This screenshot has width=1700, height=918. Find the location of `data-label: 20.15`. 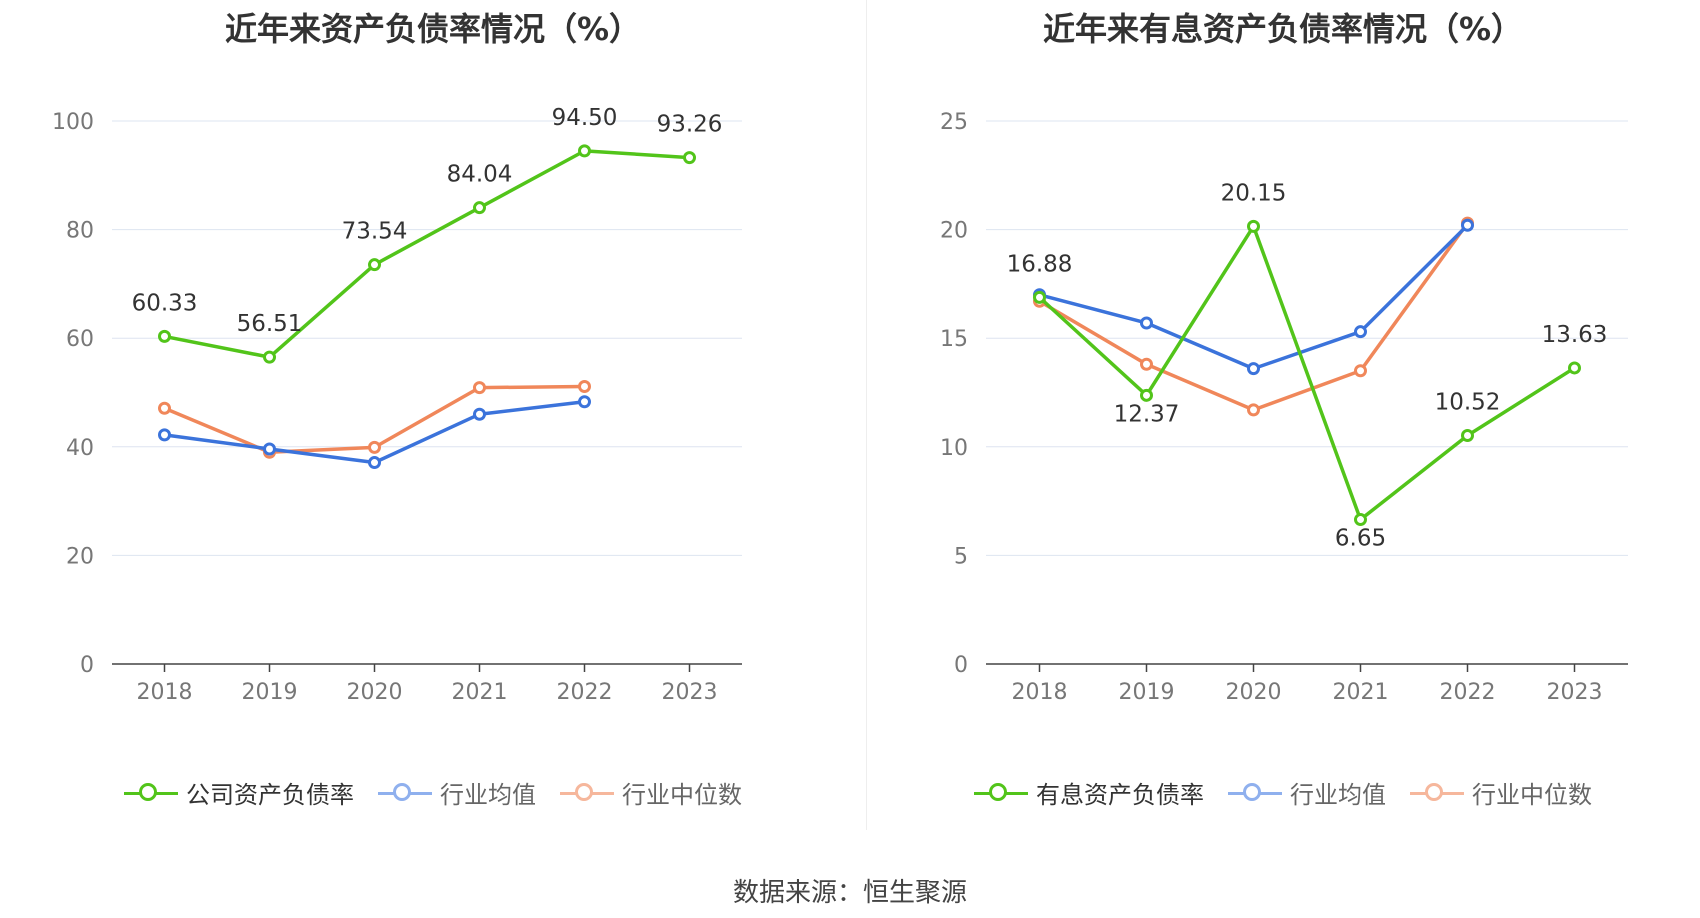

data-label: 20.15 is located at coordinates (1254, 193).